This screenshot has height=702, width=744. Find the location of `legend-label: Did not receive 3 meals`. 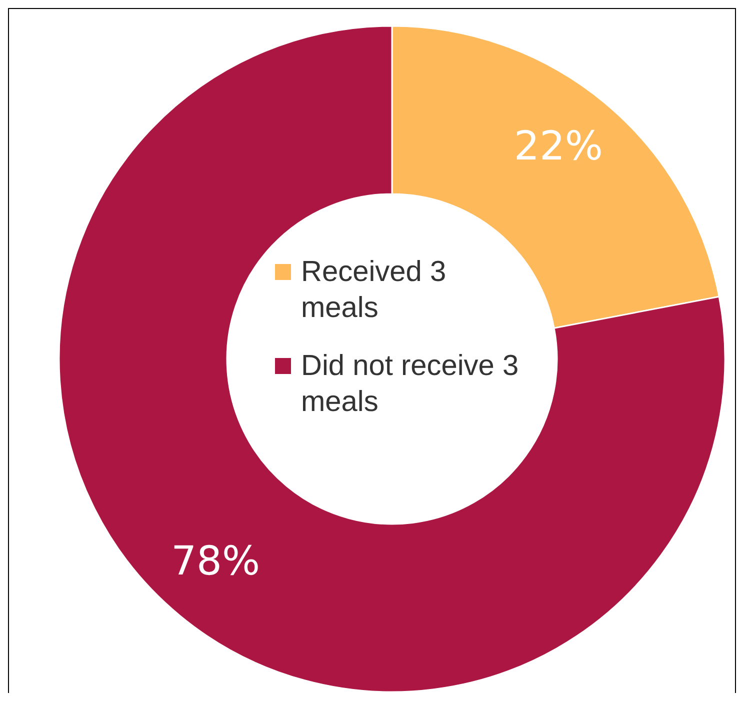

legend-label: Did not receive 3 meals is located at coordinates (410, 384).